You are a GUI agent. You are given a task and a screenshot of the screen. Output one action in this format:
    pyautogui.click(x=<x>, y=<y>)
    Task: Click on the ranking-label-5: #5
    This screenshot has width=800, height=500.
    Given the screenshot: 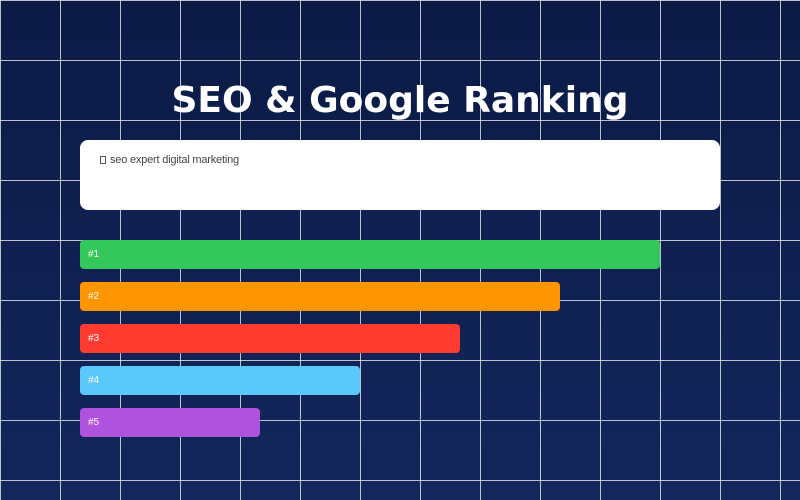 What is the action you would take?
    pyautogui.click(x=94, y=422)
    